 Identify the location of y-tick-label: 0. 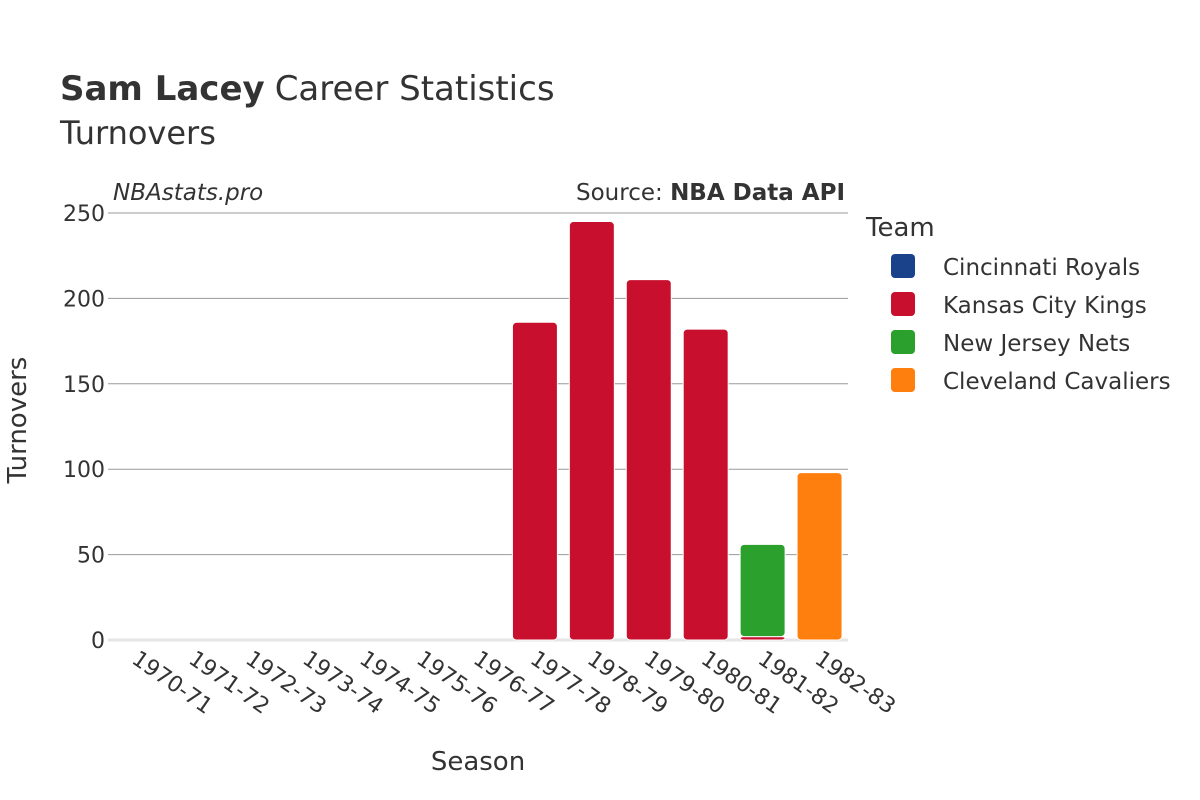
(98, 641).